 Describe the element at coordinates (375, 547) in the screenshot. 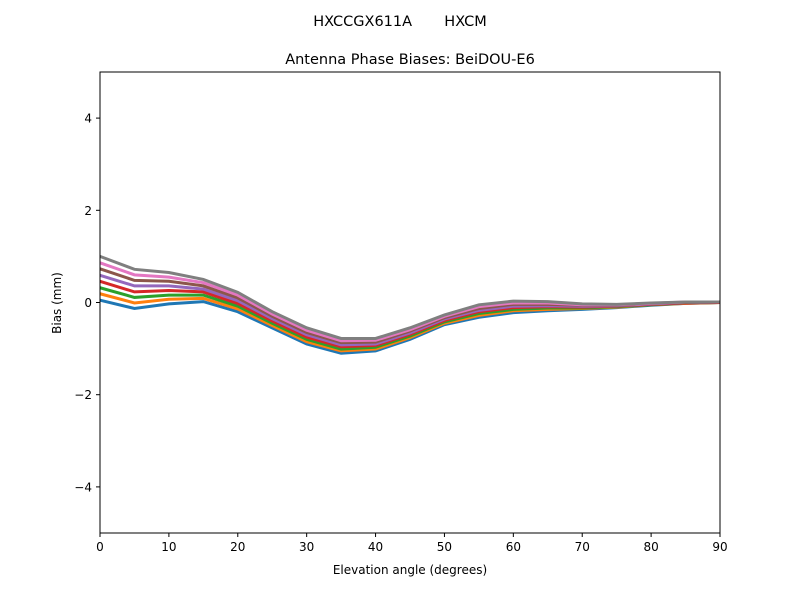

I see `x-tick-label: 40` at that location.